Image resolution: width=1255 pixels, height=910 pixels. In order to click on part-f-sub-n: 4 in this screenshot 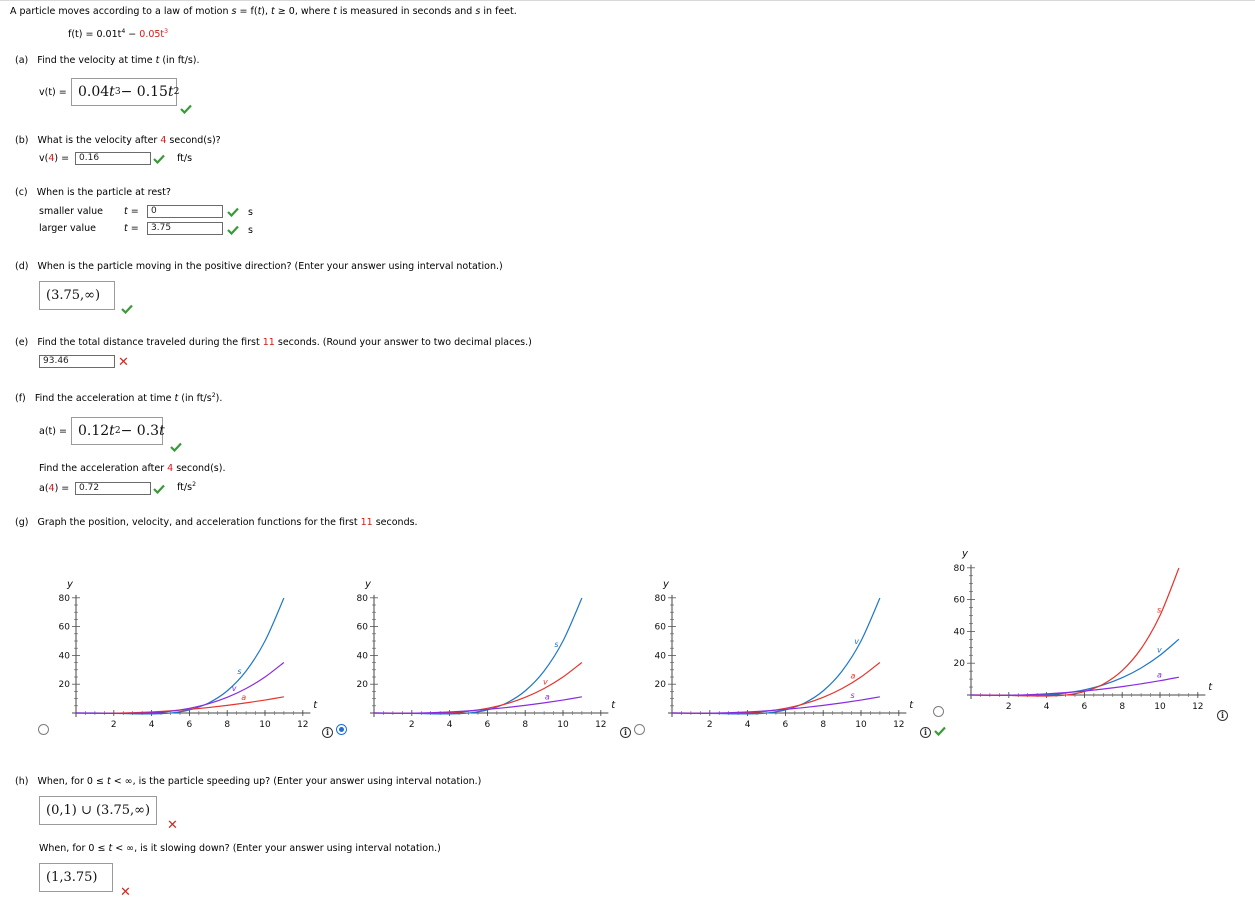, I will do `click(170, 468)`.